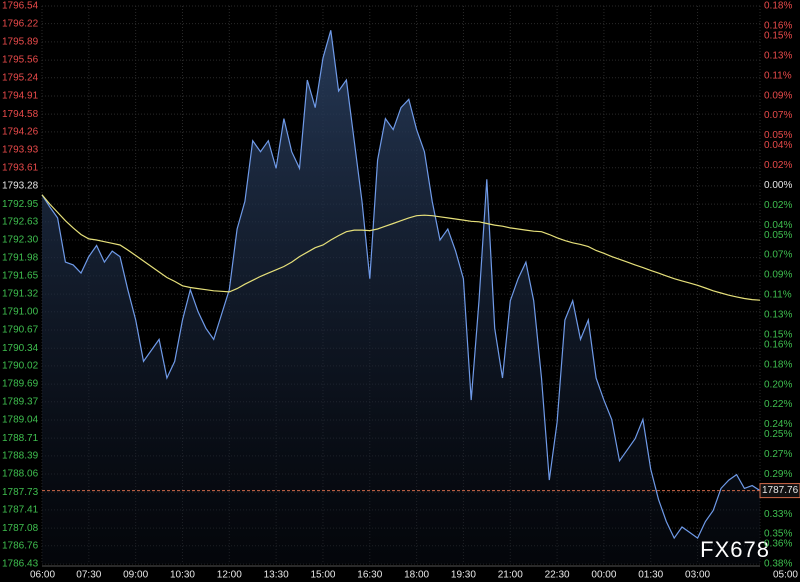 The width and height of the screenshot is (800, 582). Describe the element at coordinates (778, 474) in the screenshot. I see `y2-tick-label: 0.29%` at that location.